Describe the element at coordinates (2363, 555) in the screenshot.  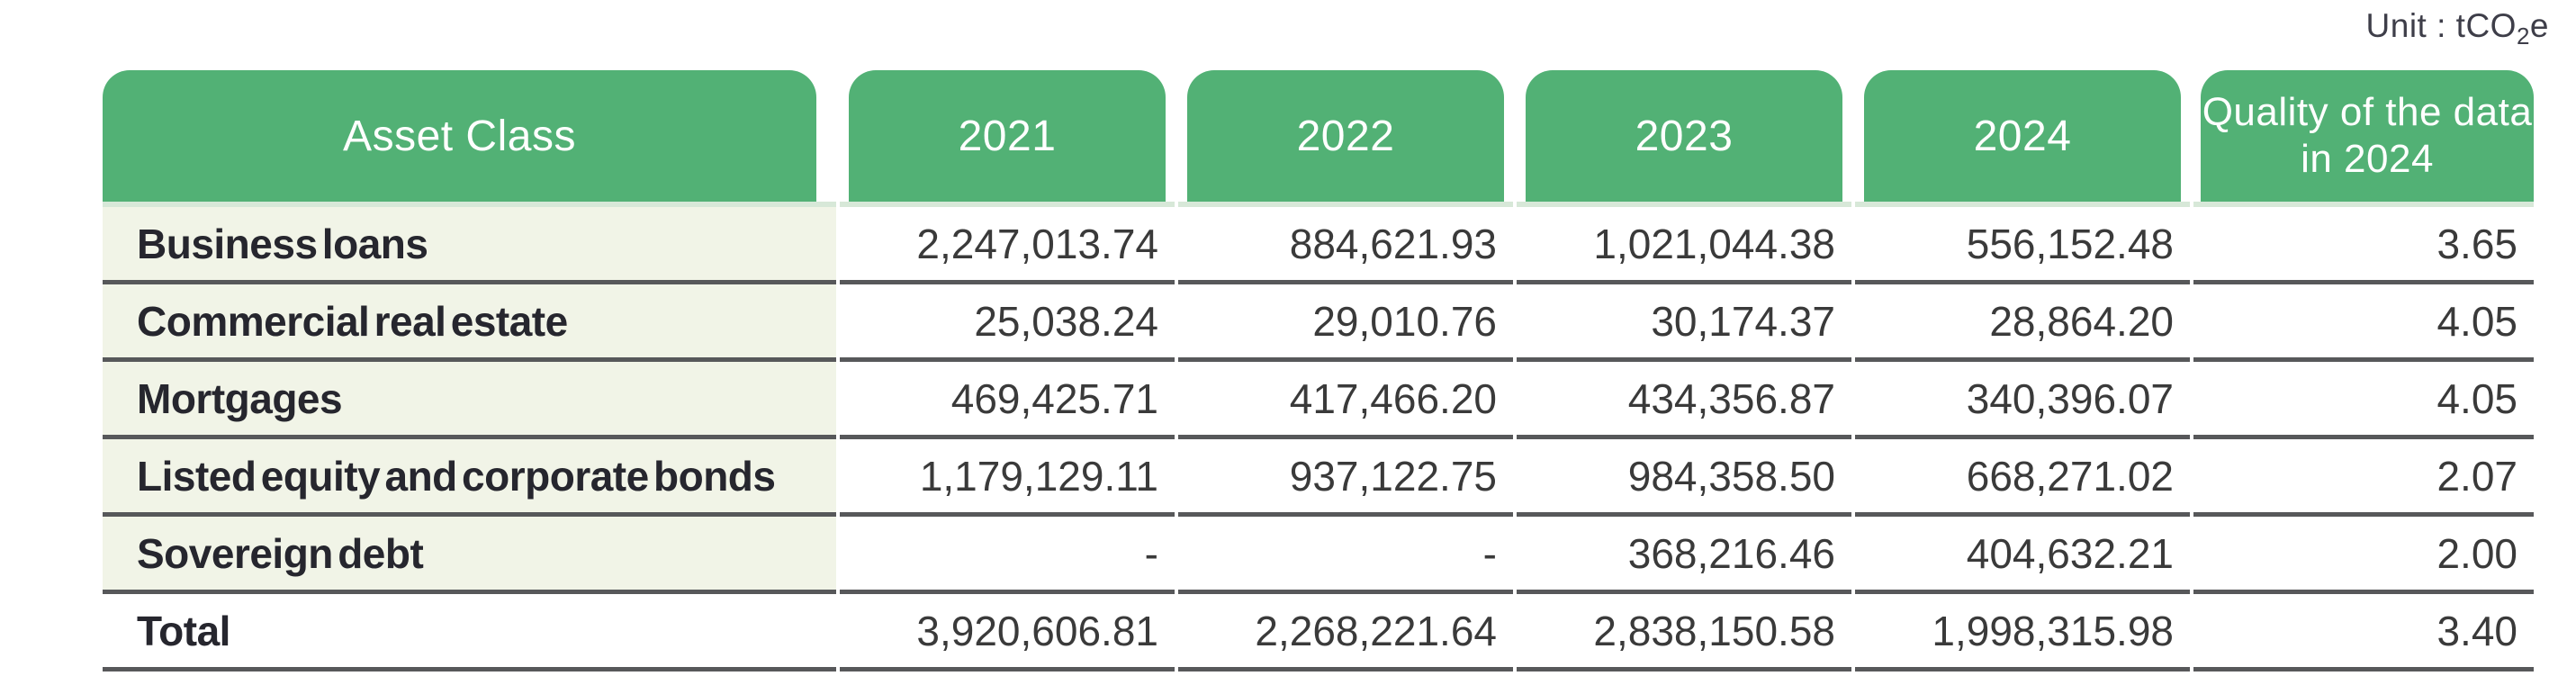
I see `cell-quality: 2.00` at that location.